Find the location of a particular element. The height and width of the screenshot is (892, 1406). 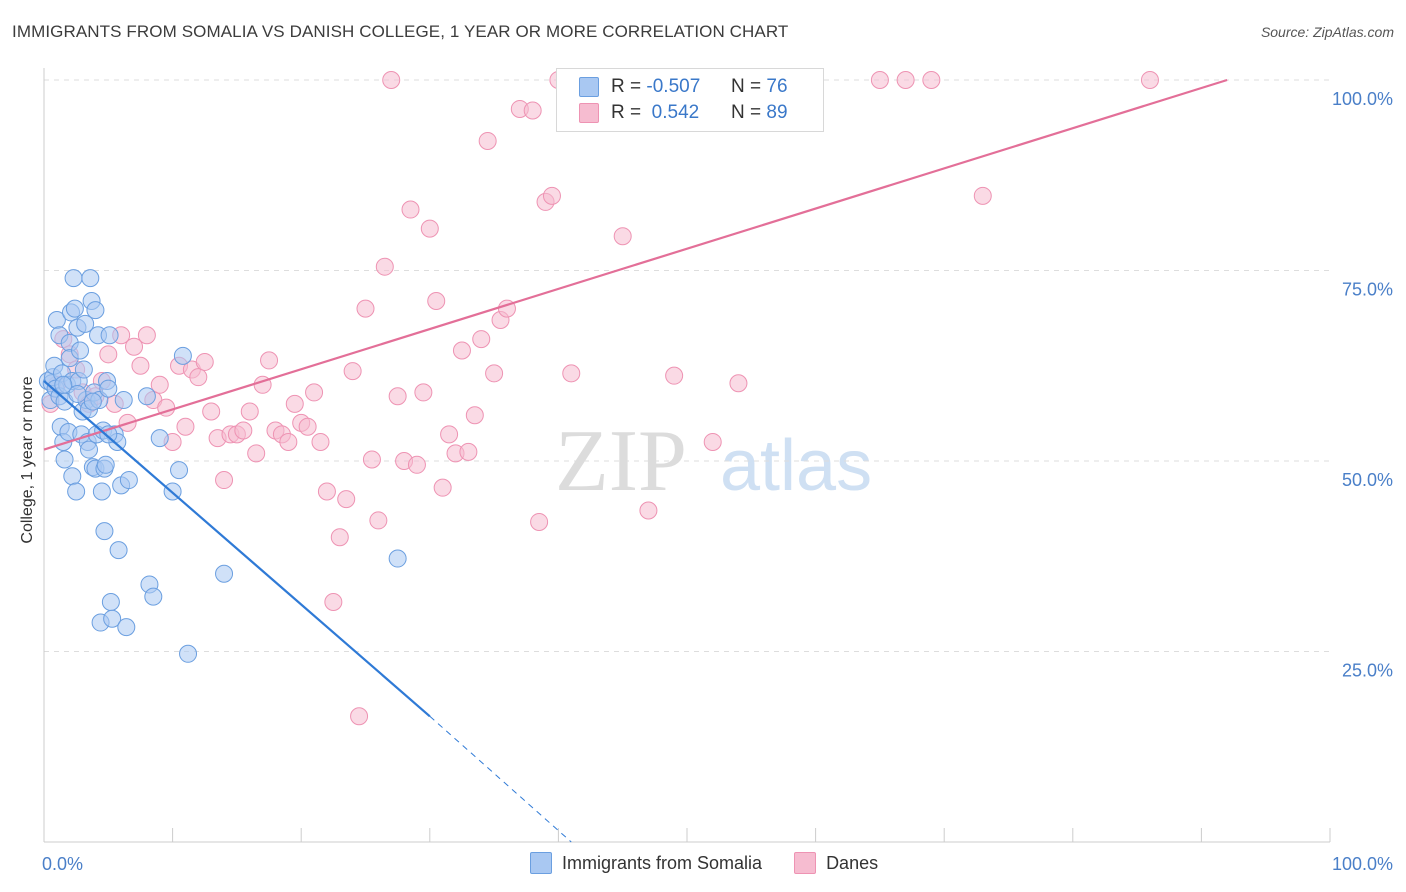

watermark-atlas: atlas is located at coordinates (796, 466).